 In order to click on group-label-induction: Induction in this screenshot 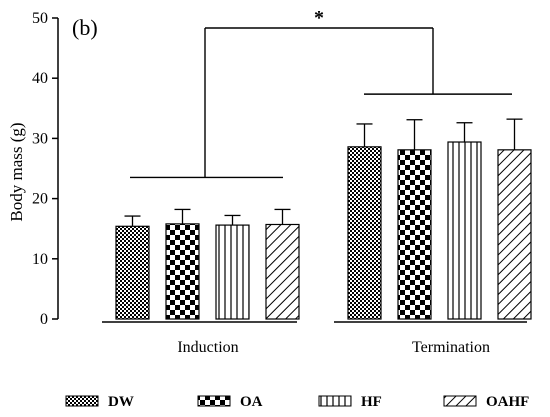, I will do `click(207, 347)`.